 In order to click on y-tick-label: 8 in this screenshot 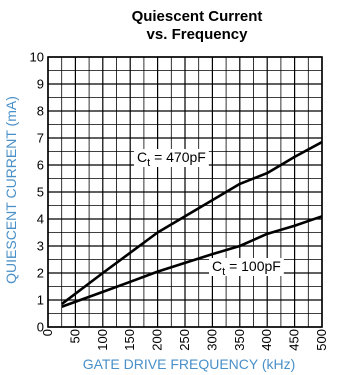, I will do `click(40, 111)`.